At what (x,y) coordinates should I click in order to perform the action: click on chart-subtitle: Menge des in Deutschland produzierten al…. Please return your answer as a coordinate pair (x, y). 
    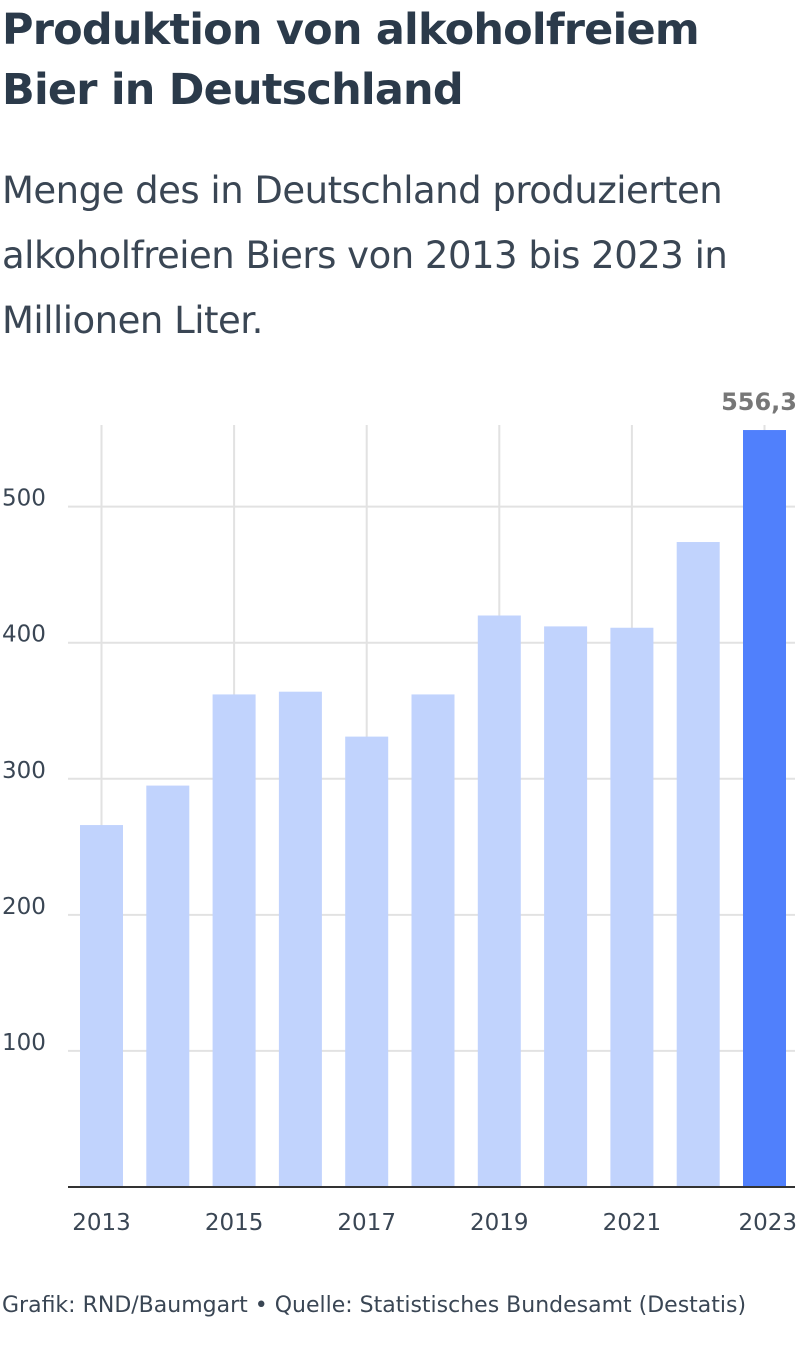
    Looking at the image, I should click on (365, 255).